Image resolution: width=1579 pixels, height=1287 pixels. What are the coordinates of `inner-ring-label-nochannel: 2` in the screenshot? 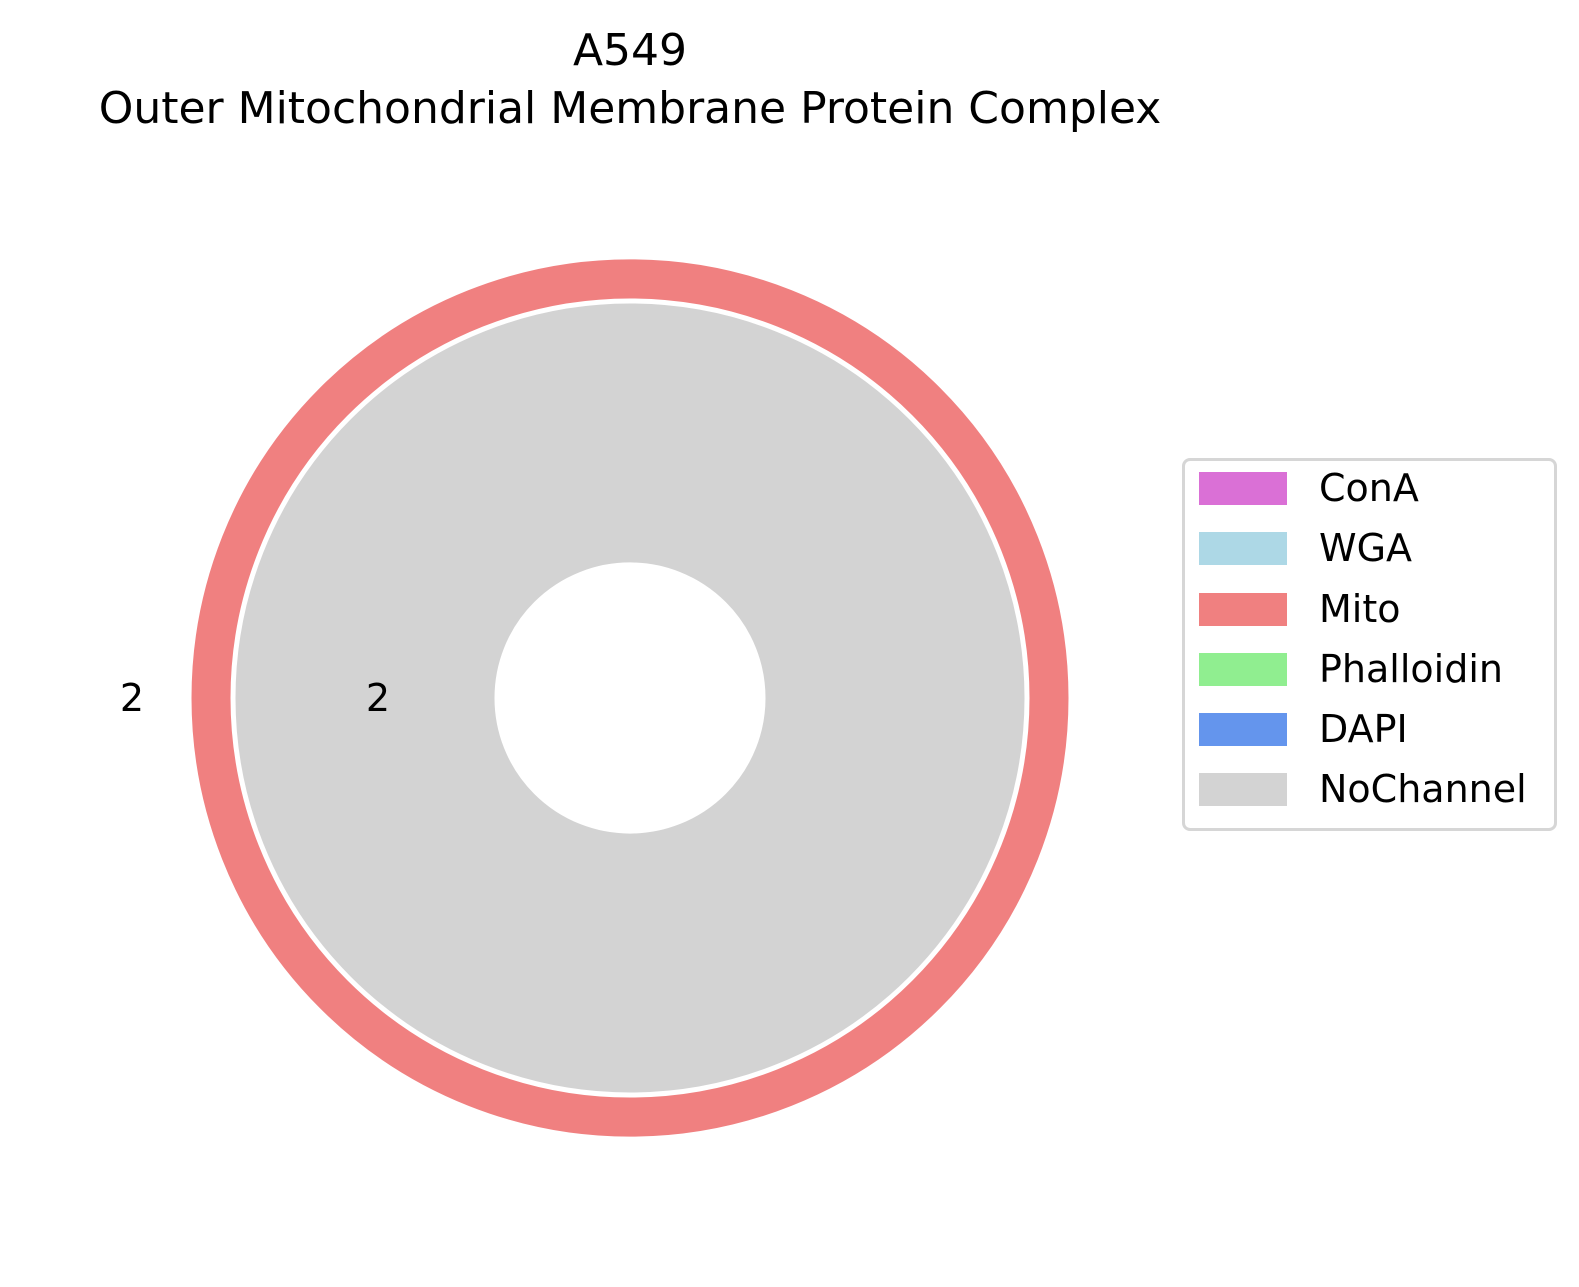 It's located at (378, 698).